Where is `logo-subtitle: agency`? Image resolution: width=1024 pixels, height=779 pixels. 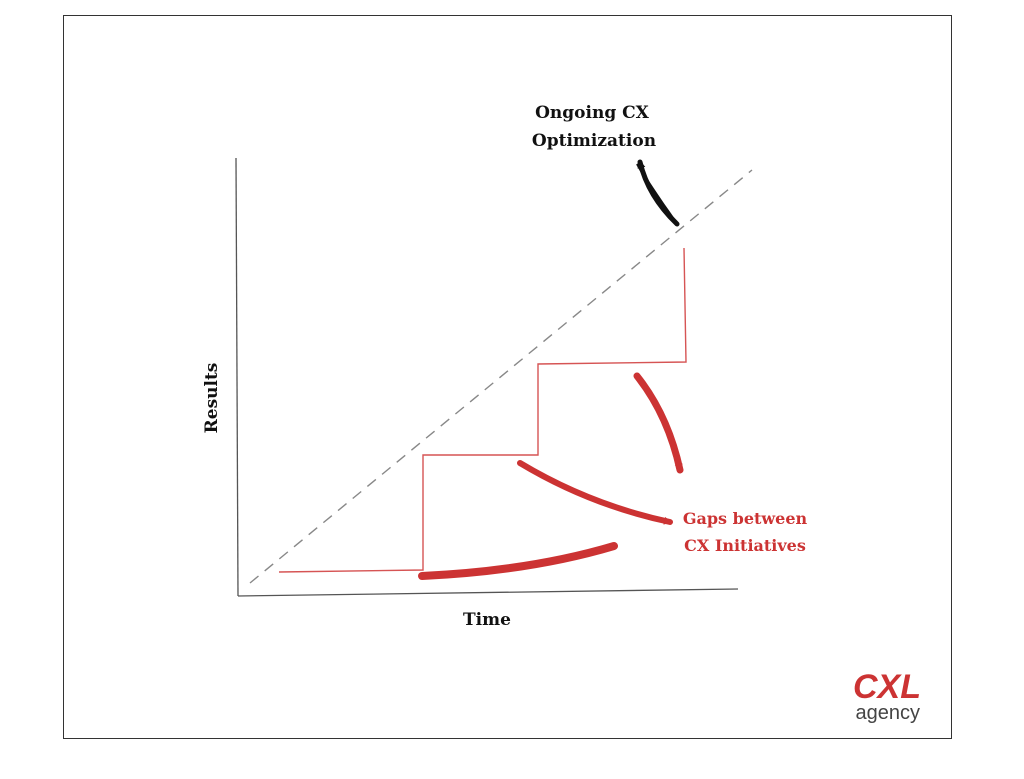 logo-subtitle: agency is located at coordinates (888, 713).